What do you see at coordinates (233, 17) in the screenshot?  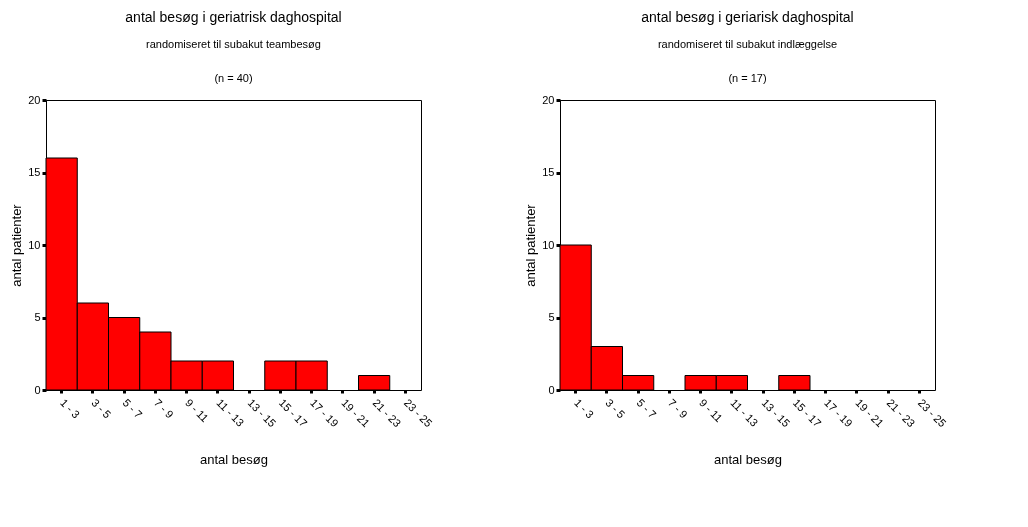 I see `chart-title: antal besøg i geriatrisk daghospital` at bounding box center [233, 17].